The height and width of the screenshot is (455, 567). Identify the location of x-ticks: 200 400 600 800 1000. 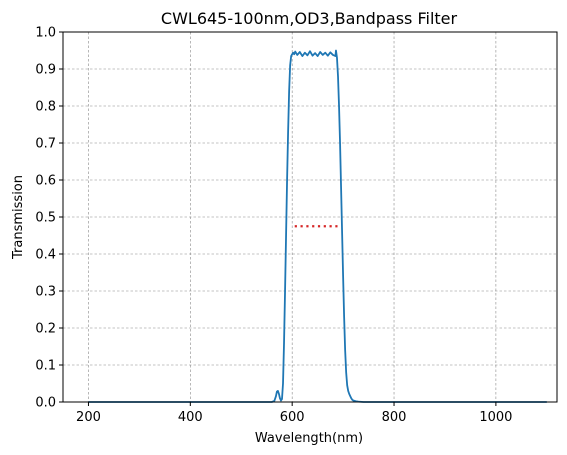
(294, 413).